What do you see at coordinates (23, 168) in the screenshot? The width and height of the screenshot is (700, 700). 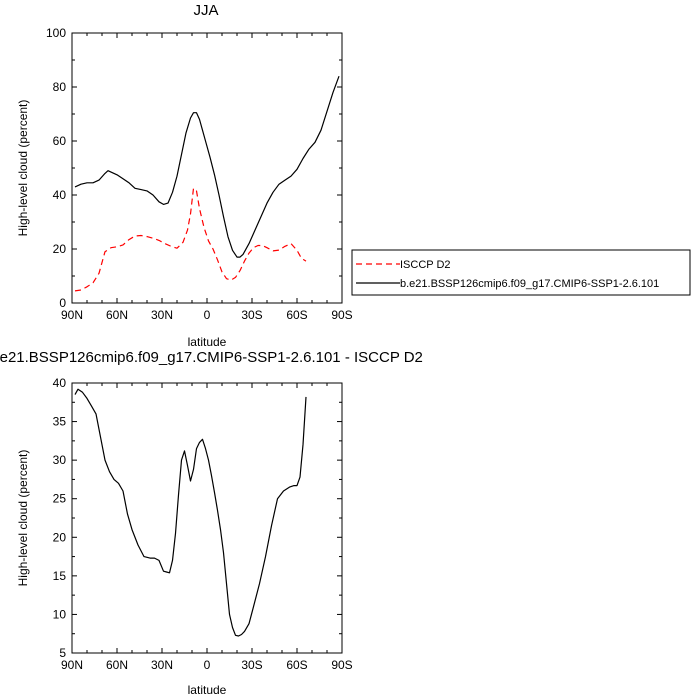 I see `top-chart-y-axis-label: High-level cloud (percent)` at bounding box center [23, 168].